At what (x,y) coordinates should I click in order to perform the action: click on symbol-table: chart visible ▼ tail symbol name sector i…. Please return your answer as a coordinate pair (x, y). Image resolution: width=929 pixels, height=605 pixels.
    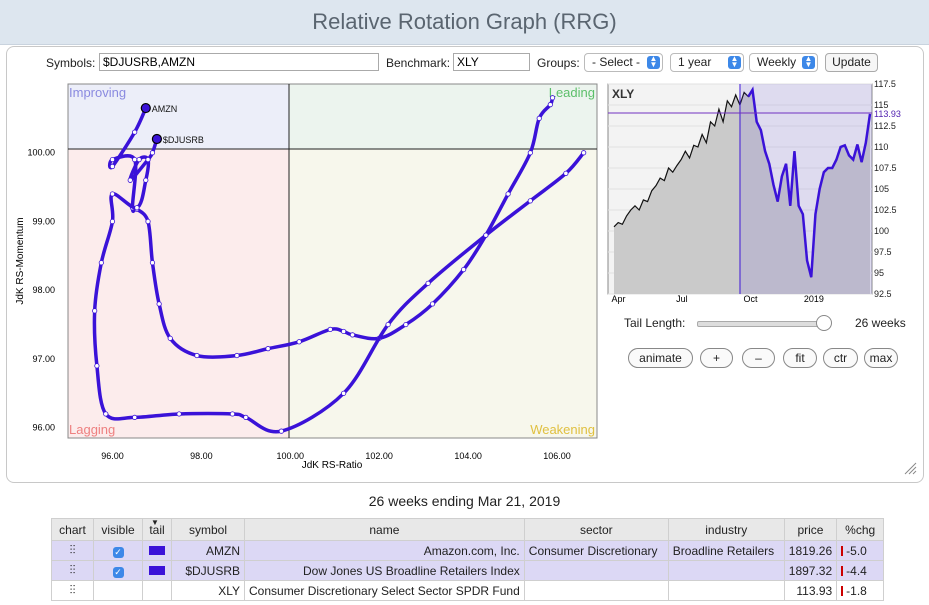
    Looking at the image, I should click on (468, 559).